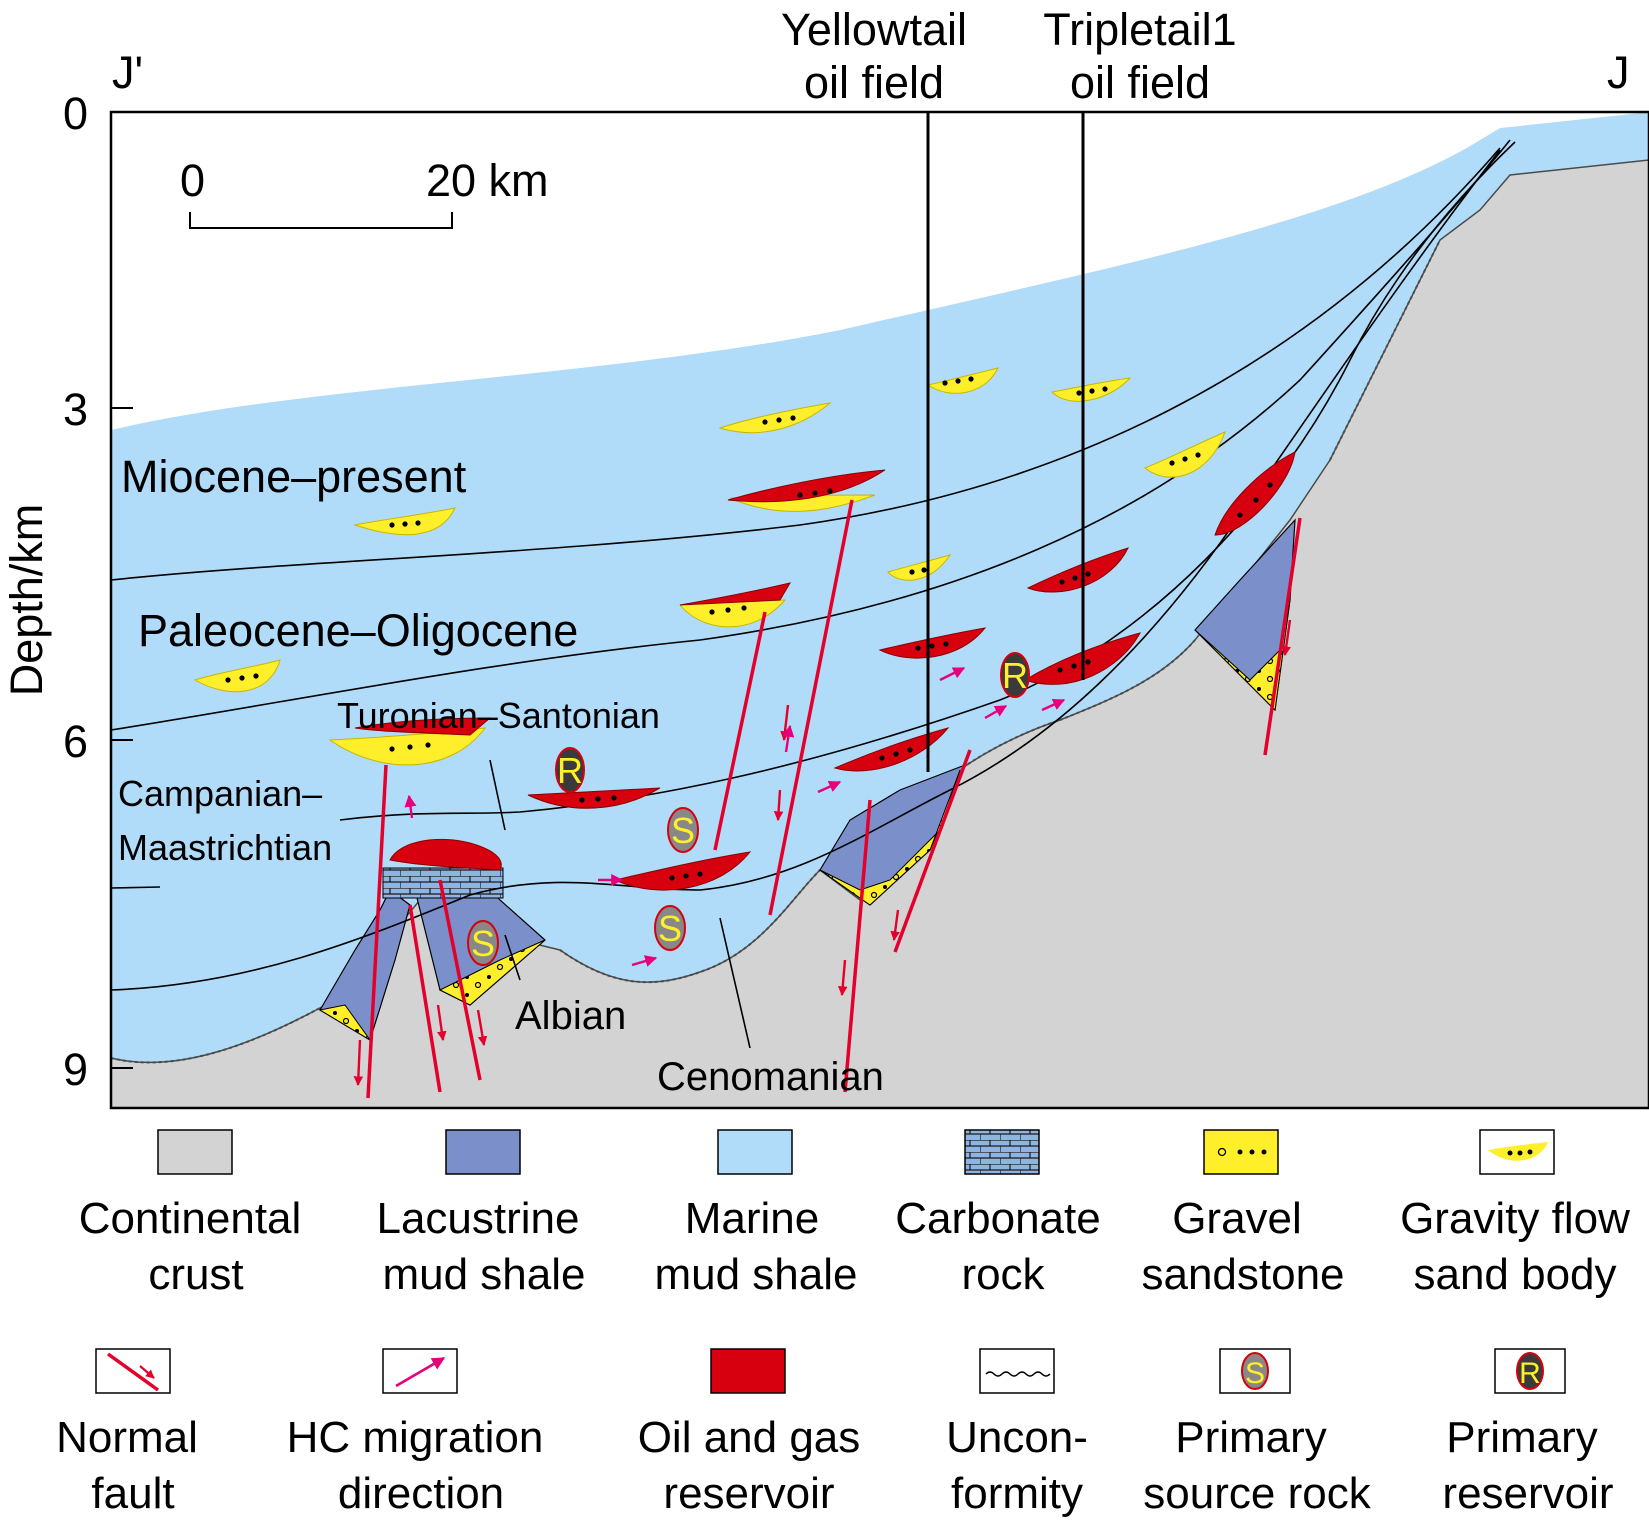 The height and width of the screenshot is (1526, 1649). I want to click on legend-label-8a: HC migration, so click(415, 1437).